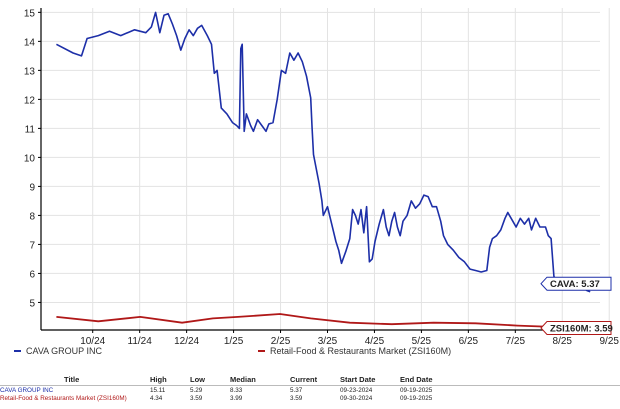  Describe the element at coordinates (196, 398) in the screenshot. I see `row-low: 3.59` at that location.